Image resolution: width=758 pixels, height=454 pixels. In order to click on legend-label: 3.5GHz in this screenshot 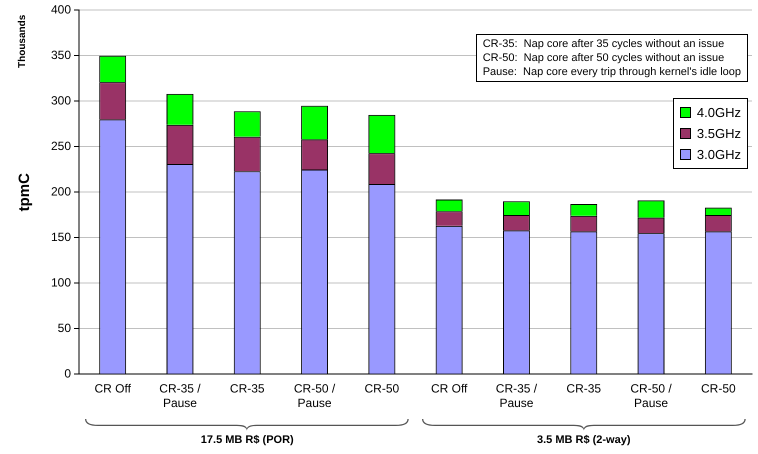, I will do `click(718, 134)`.